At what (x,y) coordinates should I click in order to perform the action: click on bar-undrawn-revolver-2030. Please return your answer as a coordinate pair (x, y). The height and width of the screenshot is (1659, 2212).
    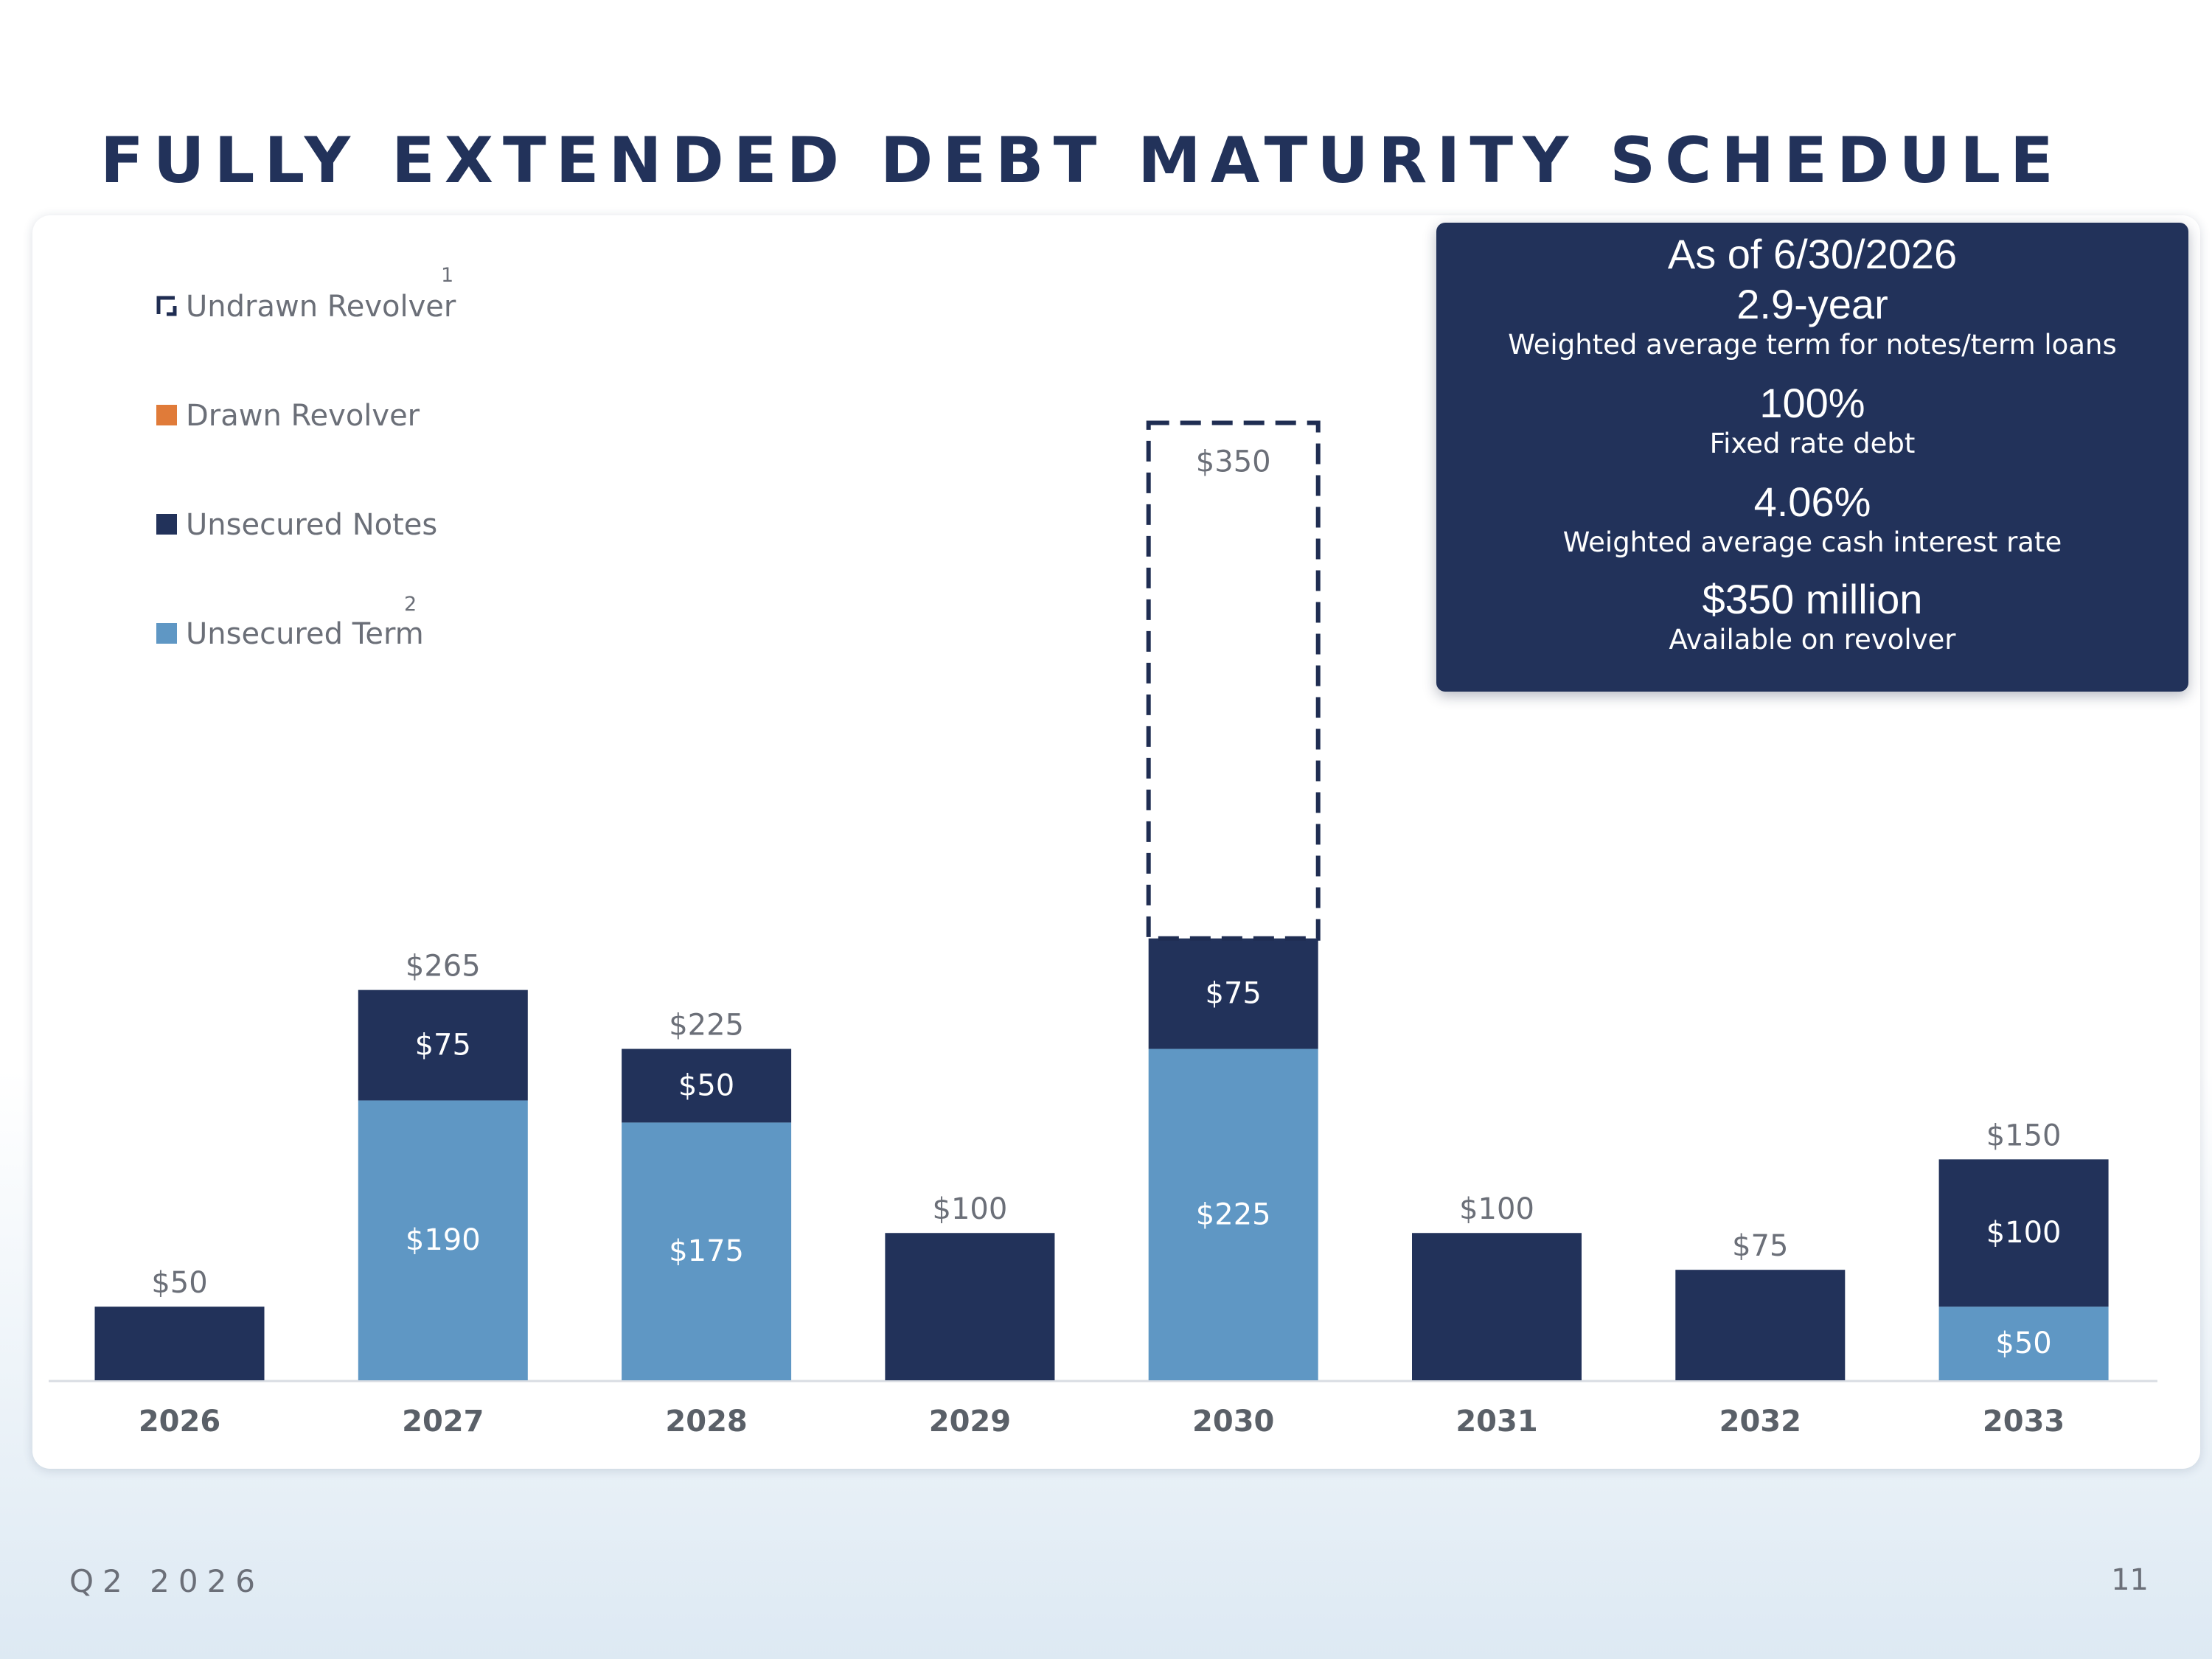
    Looking at the image, I should click on (1233, 680).